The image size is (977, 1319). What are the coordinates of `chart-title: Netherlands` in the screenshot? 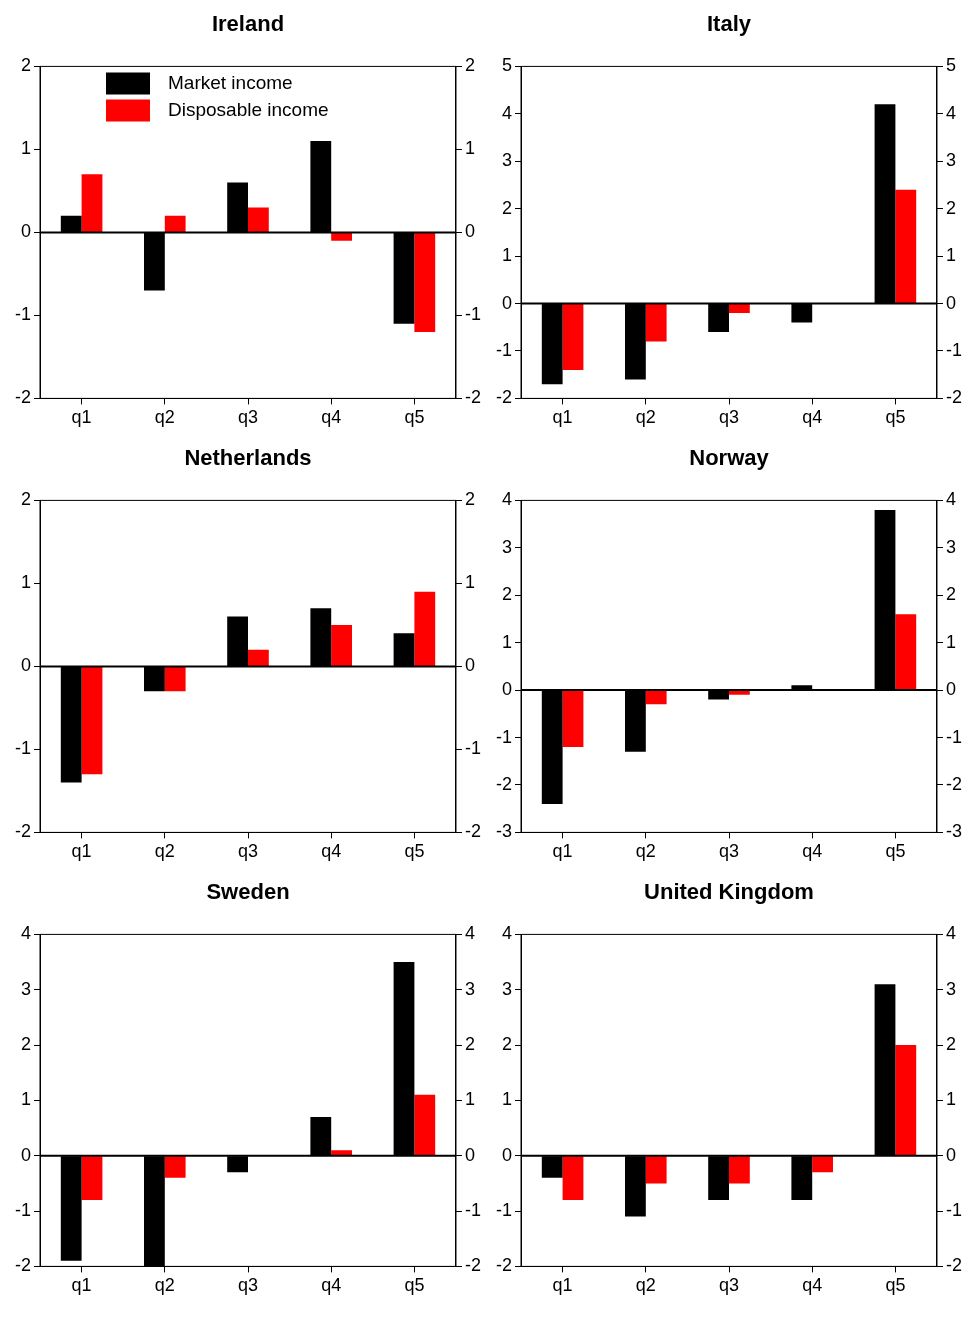 It's located at (248, 458).